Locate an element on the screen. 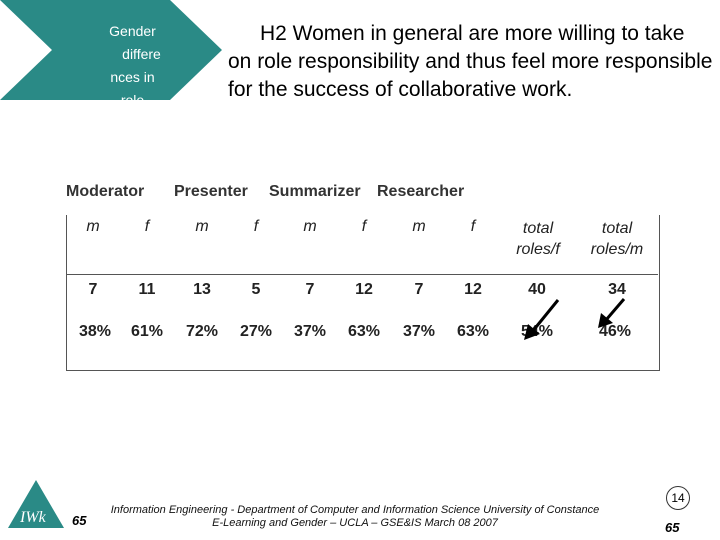  institute-logo-icon: IWk is located at coordinates (36, 504).